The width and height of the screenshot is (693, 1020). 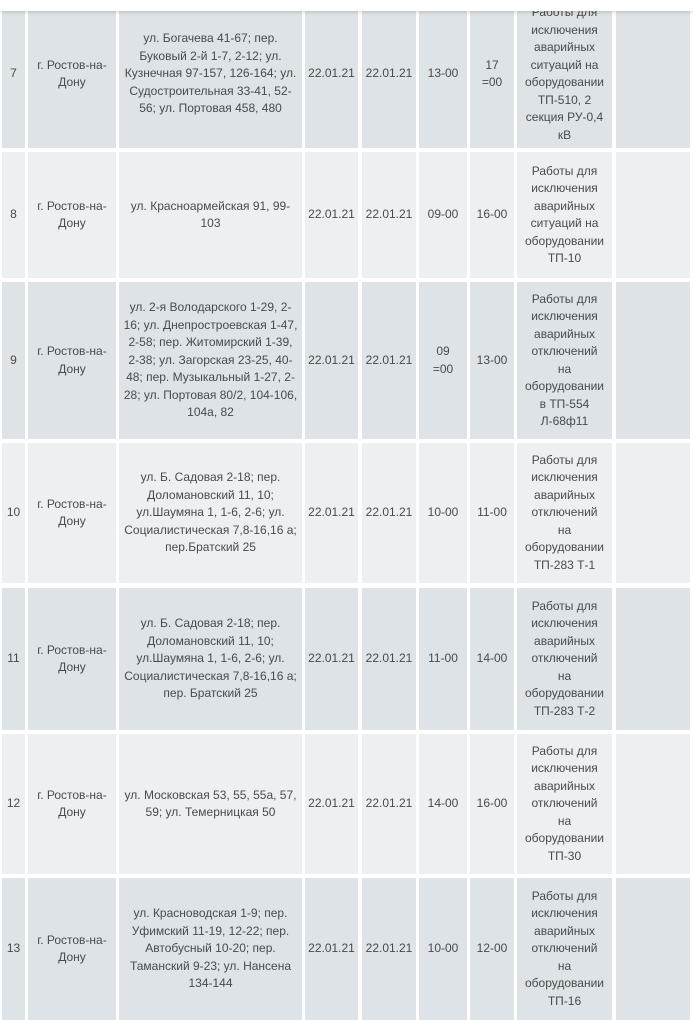 I want to click on row-number: 11, so click(x=13, y=659).